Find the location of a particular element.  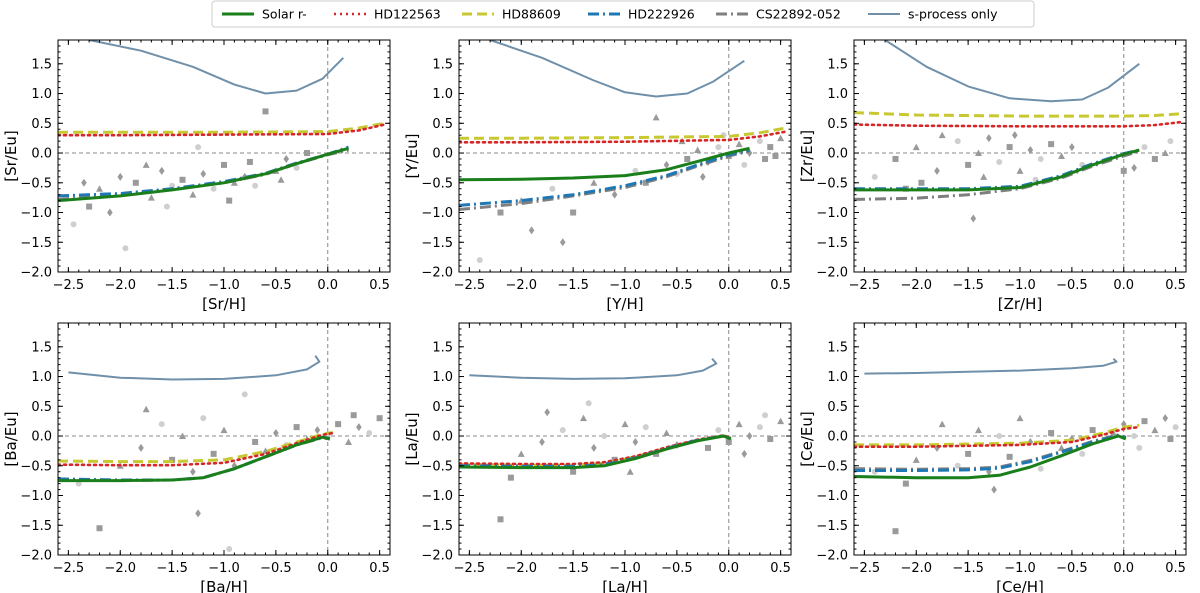

x-axis-label: [Zr/H] is located at coordinates (1020, 304).